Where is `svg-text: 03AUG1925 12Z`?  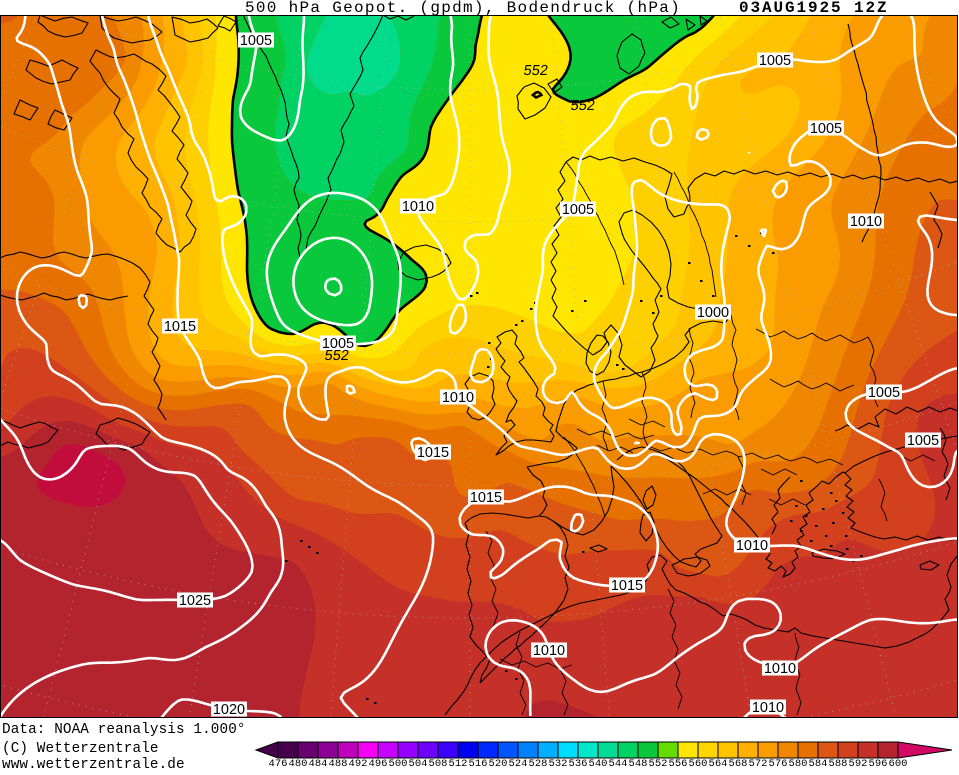 svg-text: 03AUG1925 12Z is located at coordinates (814, 8).